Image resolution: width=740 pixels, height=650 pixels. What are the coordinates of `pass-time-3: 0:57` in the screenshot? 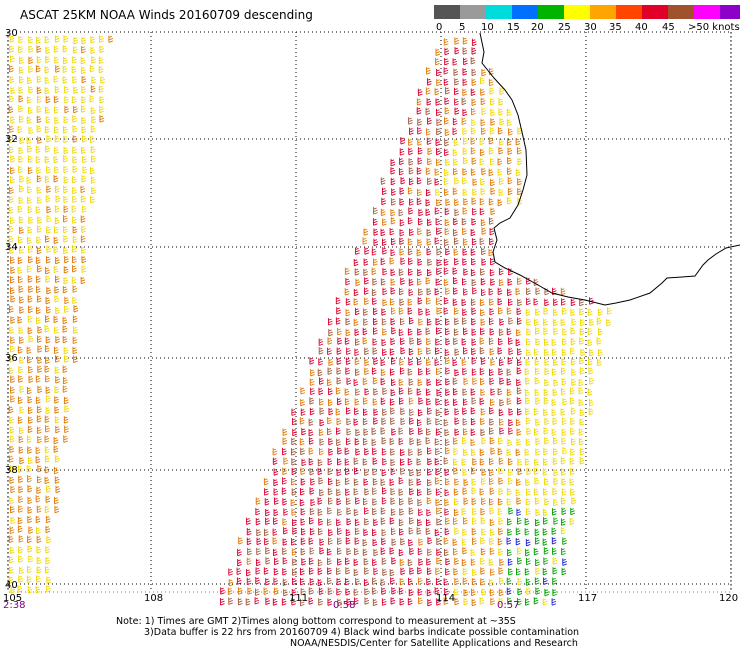 It's located at (508, 605).